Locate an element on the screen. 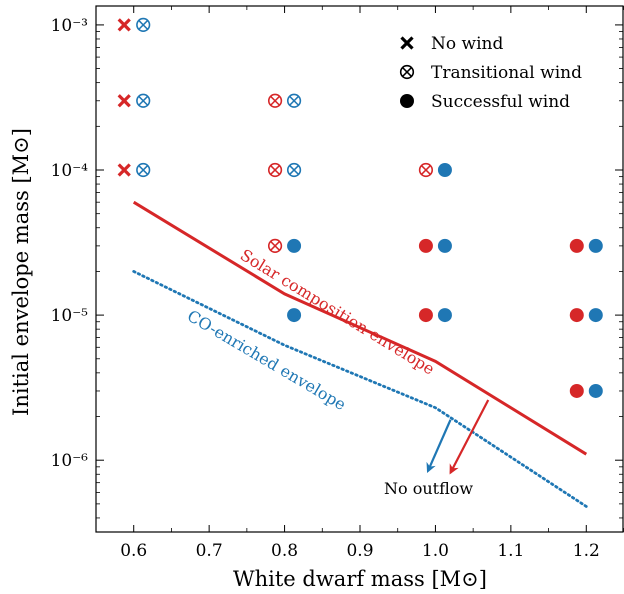 The width and height of the screenshot is (624, 594). legend-label: Transitional wind is located at coordinates (506, 73).